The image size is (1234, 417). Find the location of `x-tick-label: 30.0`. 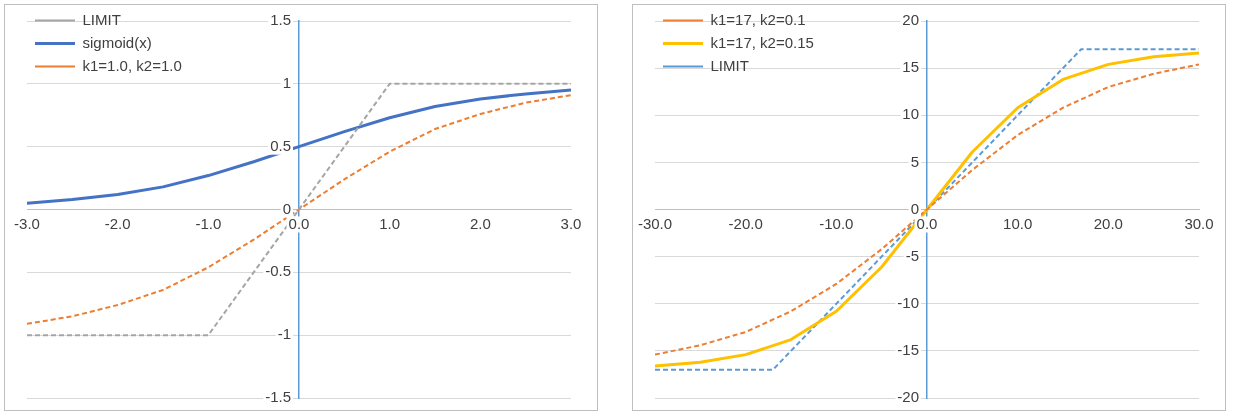

x-tick-label: 30.0 is located at coordinates (1199, 223).